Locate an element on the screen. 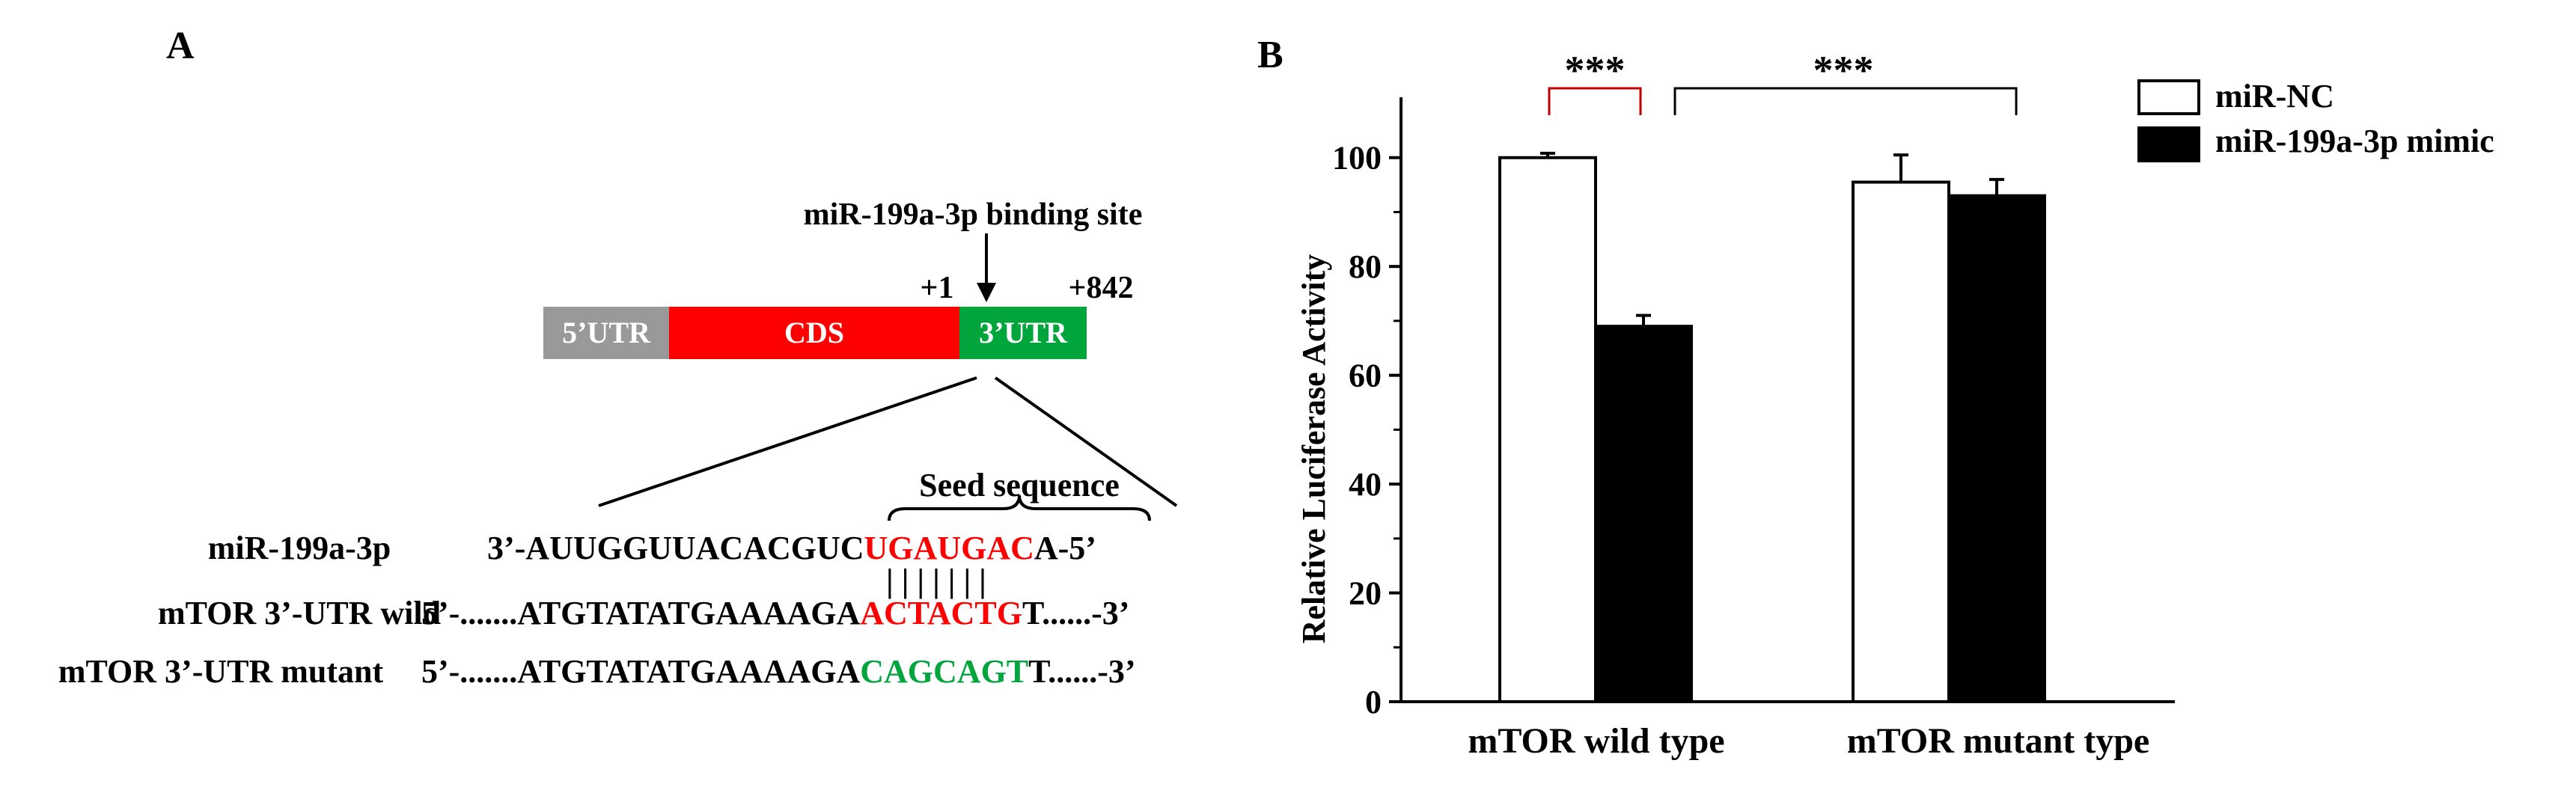 The width and height of the screenshot is (2576, 790). y-axis-label: Relative Luciferase Activity is located at coordinates (1313, 449).